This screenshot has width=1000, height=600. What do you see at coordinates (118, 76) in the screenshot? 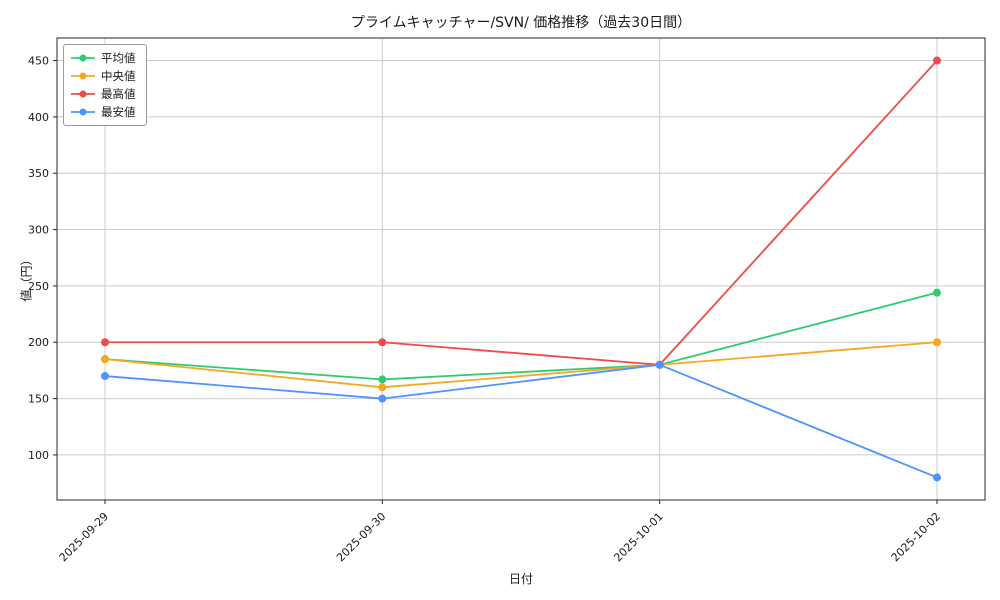
I see `legend-label: 中央値` at bounding box center [118, 76].